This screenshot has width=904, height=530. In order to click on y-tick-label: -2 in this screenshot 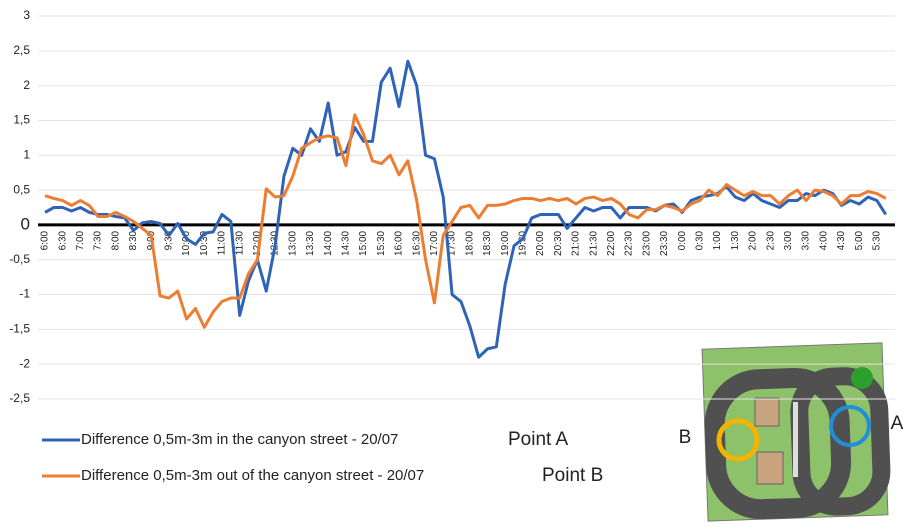, I will do `click(24, 363)`.